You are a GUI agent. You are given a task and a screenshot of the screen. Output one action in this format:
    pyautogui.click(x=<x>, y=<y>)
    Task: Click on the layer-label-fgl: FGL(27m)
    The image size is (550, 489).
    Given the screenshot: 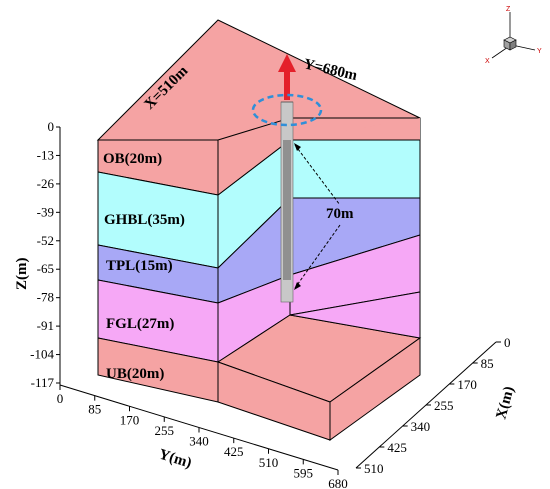 What is the action you would take?
    pyautogui.click(x=140, y=324)
    